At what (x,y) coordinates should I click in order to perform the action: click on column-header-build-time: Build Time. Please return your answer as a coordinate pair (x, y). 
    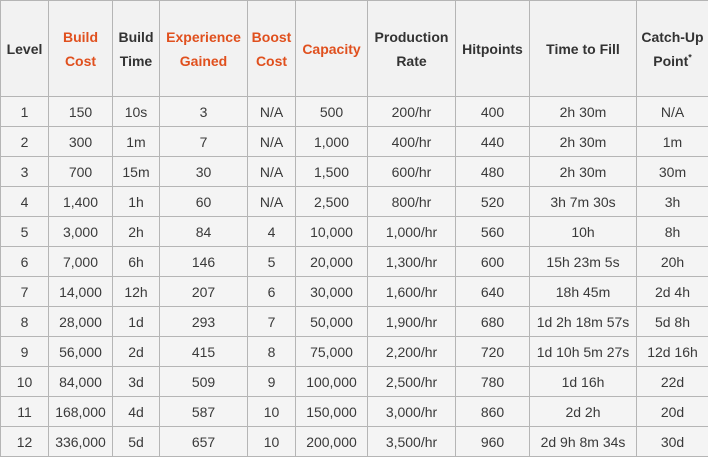
    Looking at the image, I should click on (136, 48).